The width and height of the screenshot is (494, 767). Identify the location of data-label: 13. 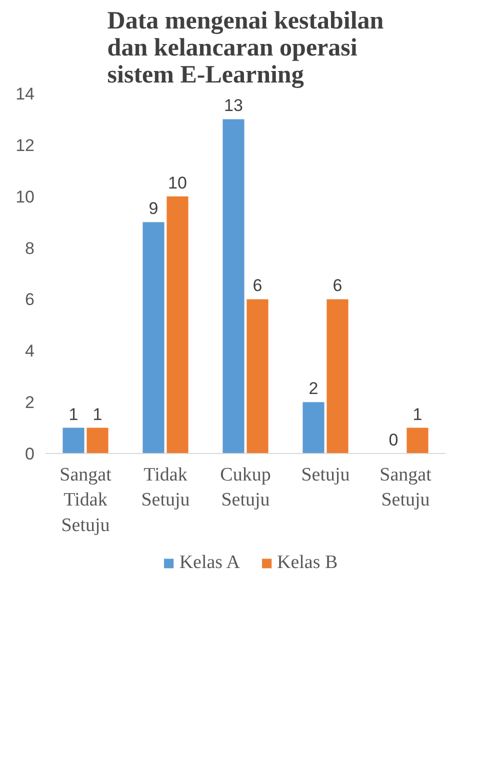
(233, 106).